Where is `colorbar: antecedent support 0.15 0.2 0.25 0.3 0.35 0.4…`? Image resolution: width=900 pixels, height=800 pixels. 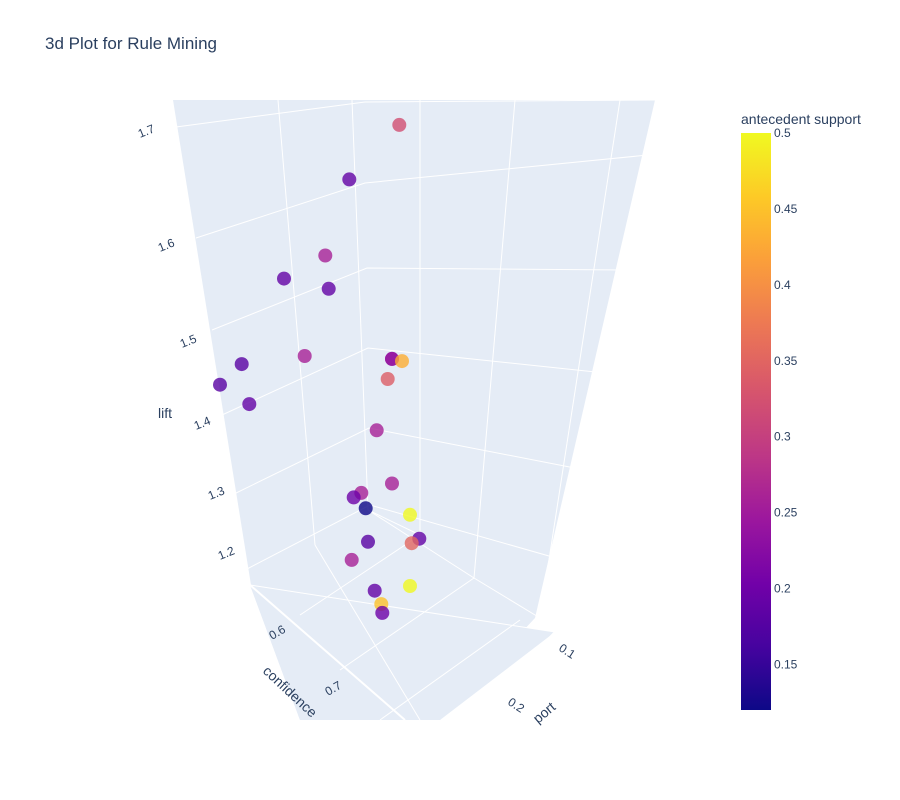 colorbar: antecedent support 0.15 0.2 0.25 0.3 0.35 0.4… is located at coordinates (801, 410).